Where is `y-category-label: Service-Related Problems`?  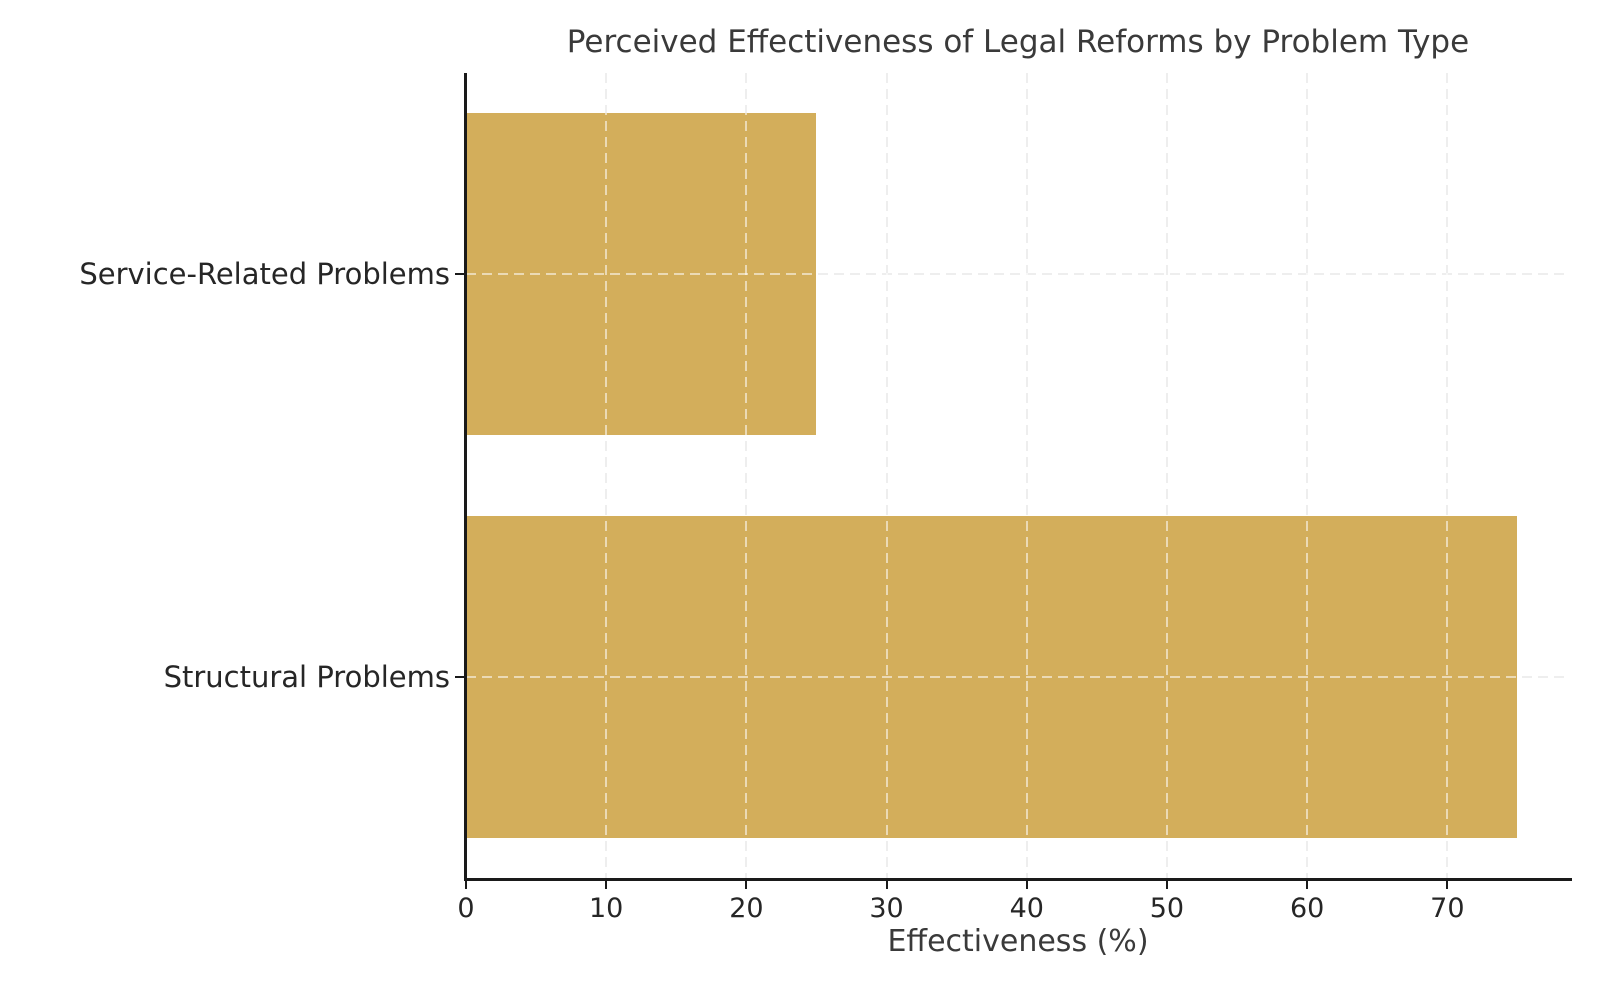
y-category-label: Service-Related Problems is located at coordinates (264, 274).